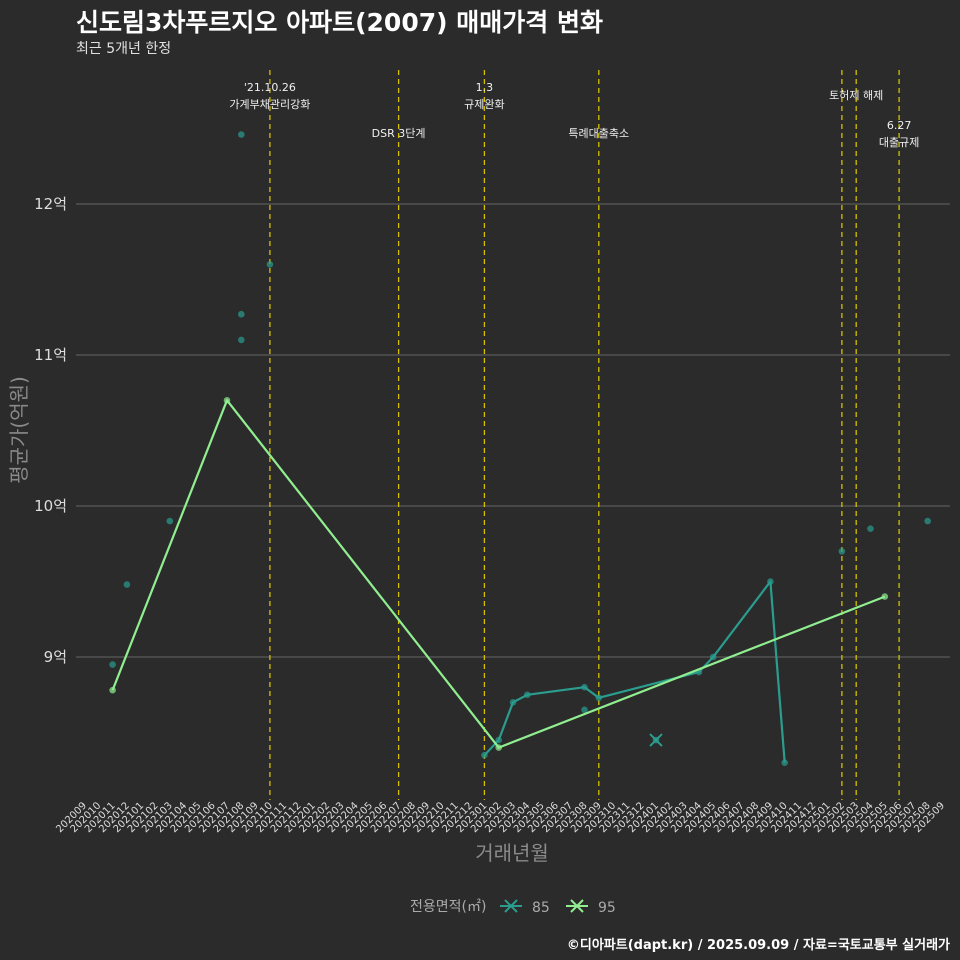 This screenshot has height=960, width=960. Describe the element at coordinates (339, 22) in the screenshot. I see `chart-title: 신도림3차푸르지오 아파트(2007) 매매가격 변화` at that location.